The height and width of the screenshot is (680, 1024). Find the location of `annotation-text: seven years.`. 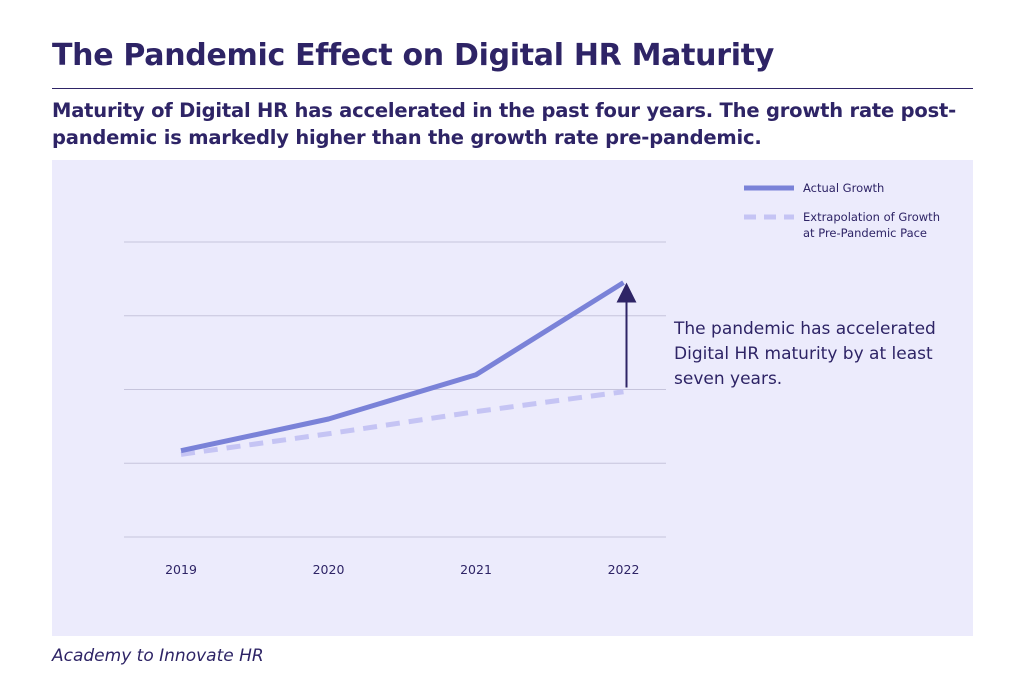

annotation-text: seven years. is located at coordinates (728, 379).